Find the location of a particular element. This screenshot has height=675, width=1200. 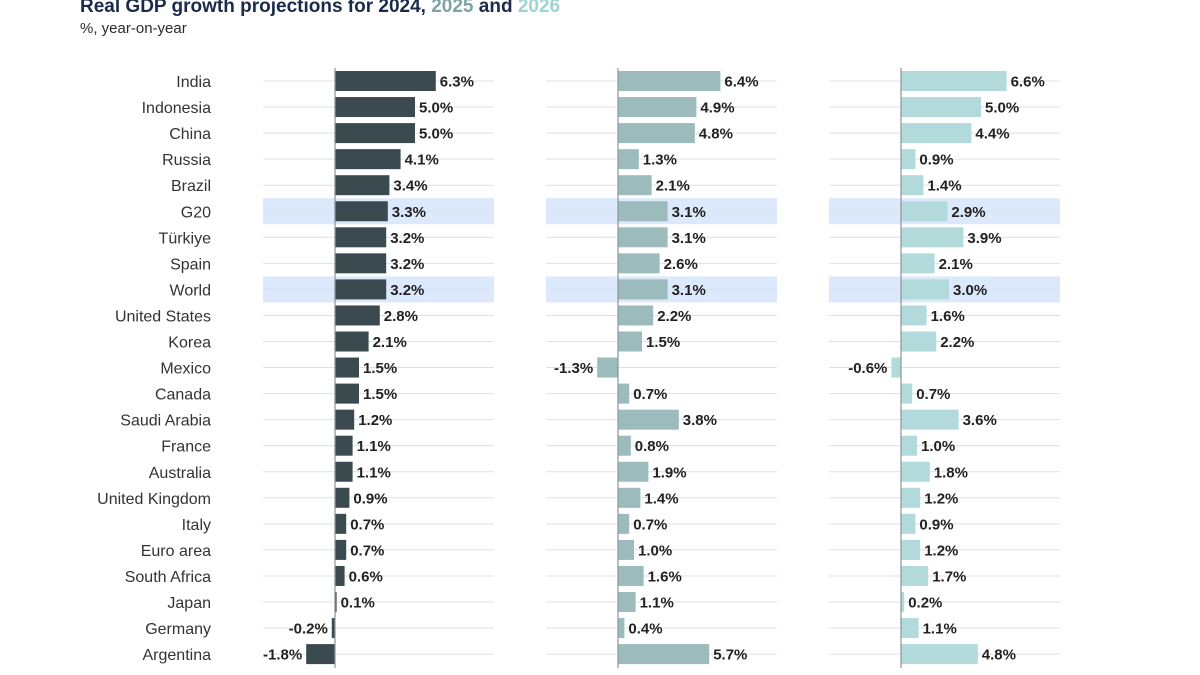

category-label: Mexico is located at coordinates (185, 369).